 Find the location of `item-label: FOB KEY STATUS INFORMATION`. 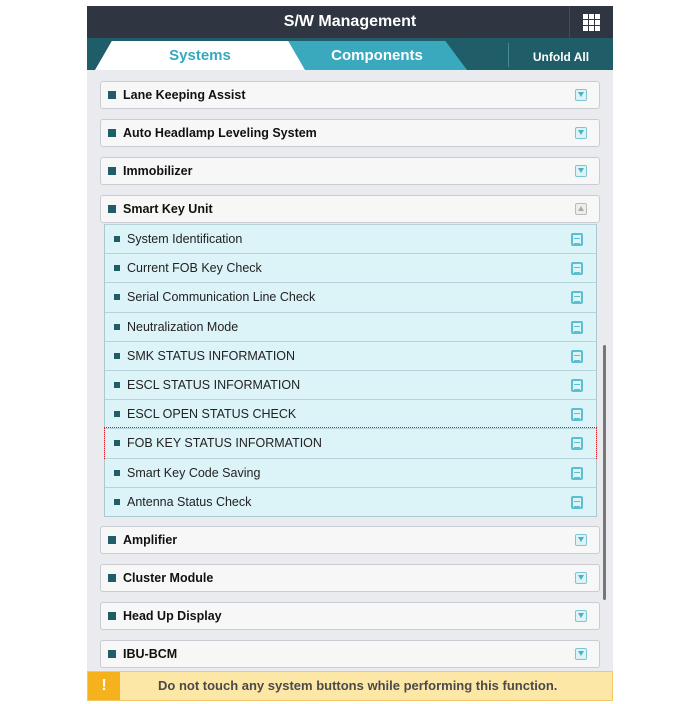

item-label: FOB KEY STATUS INFORMATION is located at coordinates (224, 443).